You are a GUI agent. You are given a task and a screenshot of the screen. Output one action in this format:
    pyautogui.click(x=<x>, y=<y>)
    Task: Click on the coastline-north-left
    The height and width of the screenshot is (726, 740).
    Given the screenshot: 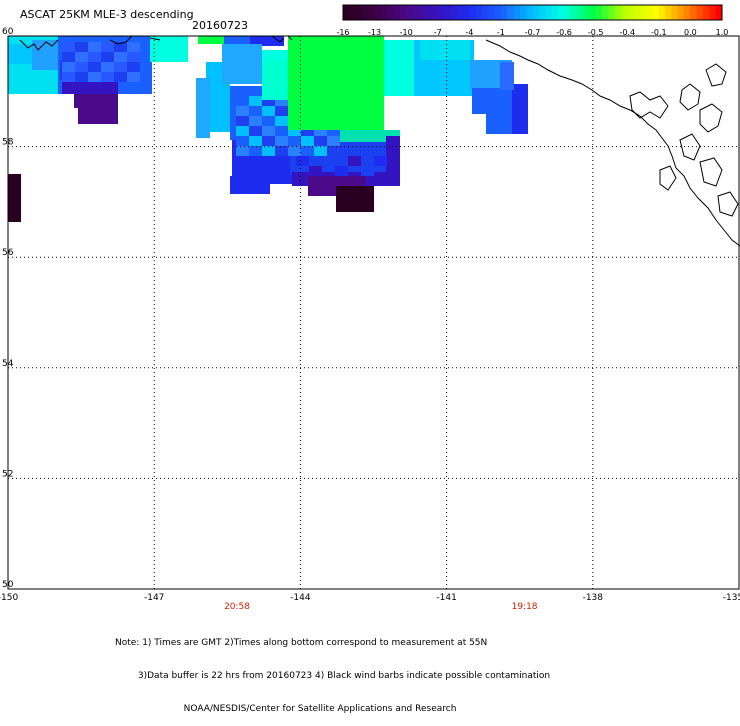 What is the action you would take?
    pyautogui.click(x=76, y=43)
    